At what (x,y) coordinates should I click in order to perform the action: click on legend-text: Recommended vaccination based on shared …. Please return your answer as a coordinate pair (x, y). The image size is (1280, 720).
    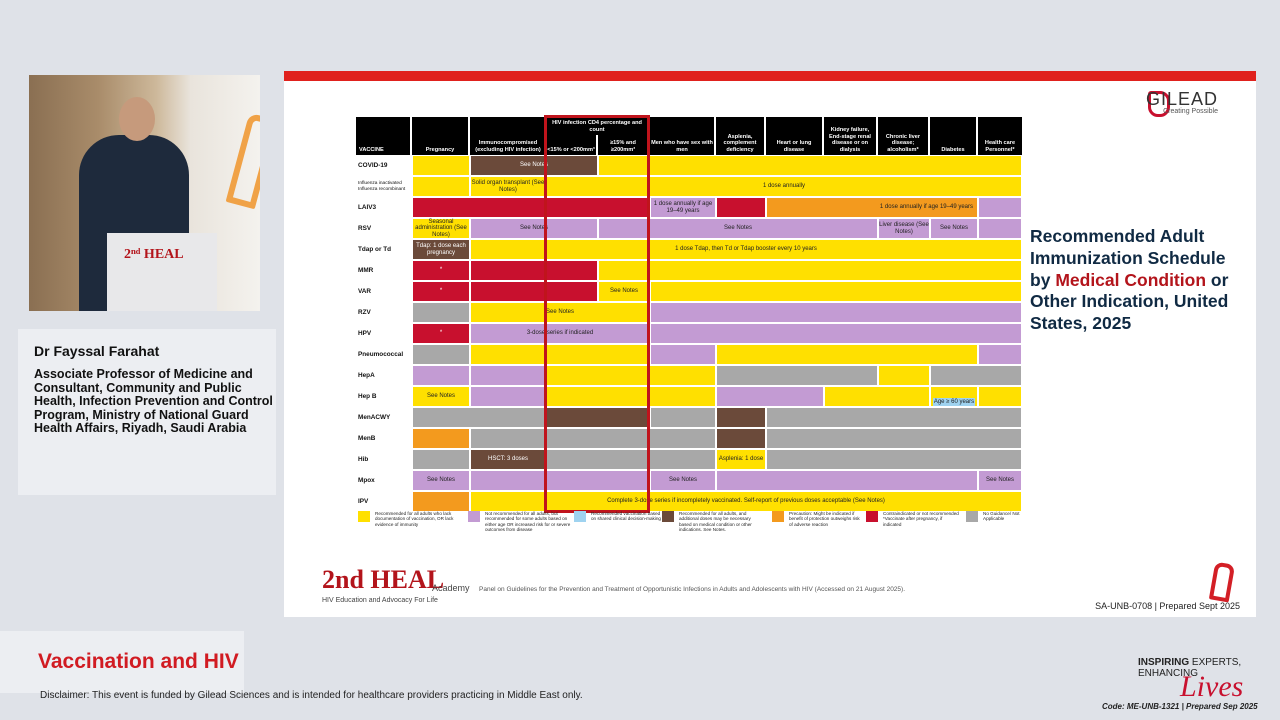
    Looking at the image, I should click on (626, 516).